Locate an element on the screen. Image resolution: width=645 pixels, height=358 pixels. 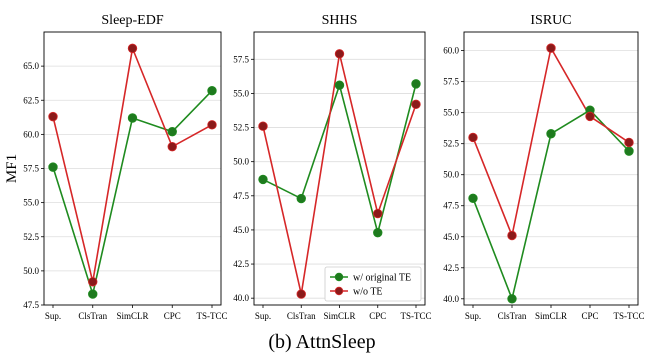
panel-title: SHHS is located at coordinates (340, 20).